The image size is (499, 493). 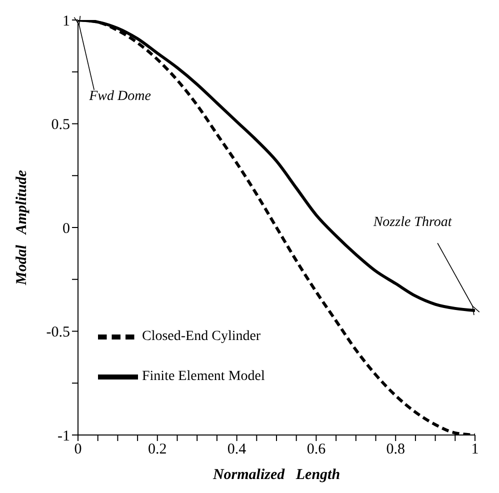 What do you see at coordinates (58, 332) in the screenshot?
I see `y-tick-label: -0.5` at bounding box center [58, 332].